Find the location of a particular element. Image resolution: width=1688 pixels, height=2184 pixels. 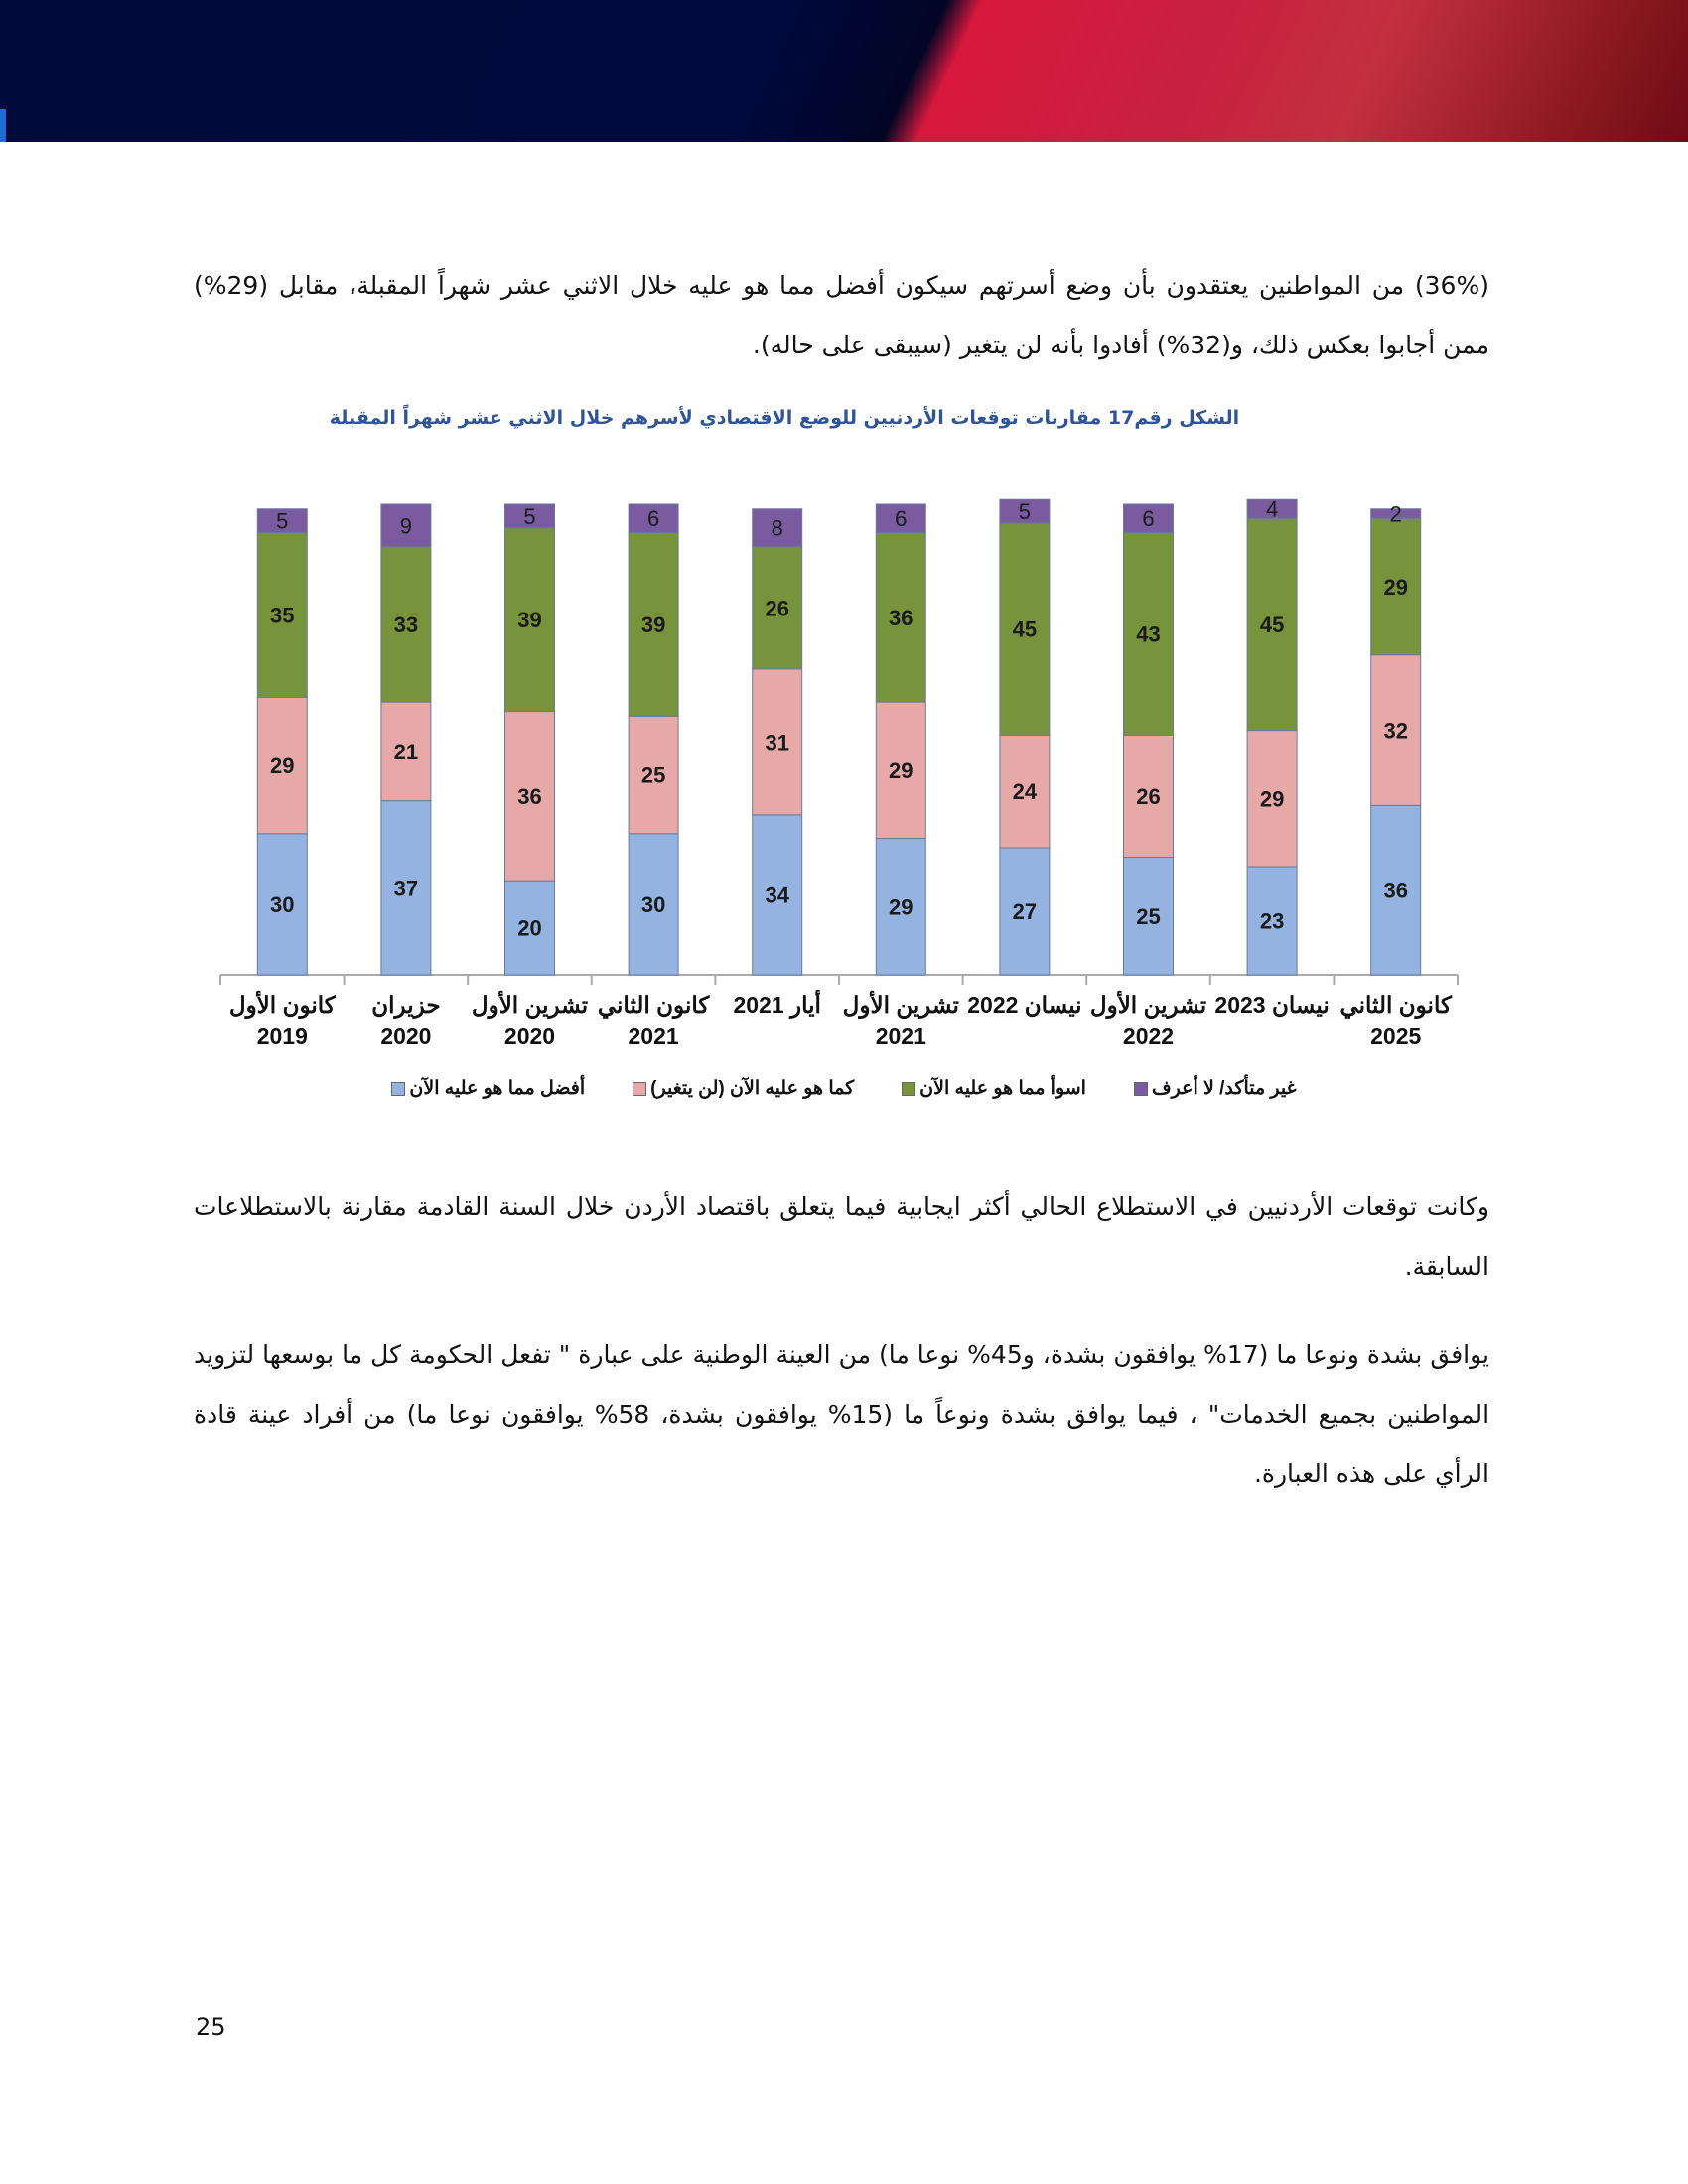

header-banner is located at coordinates (844, 71).